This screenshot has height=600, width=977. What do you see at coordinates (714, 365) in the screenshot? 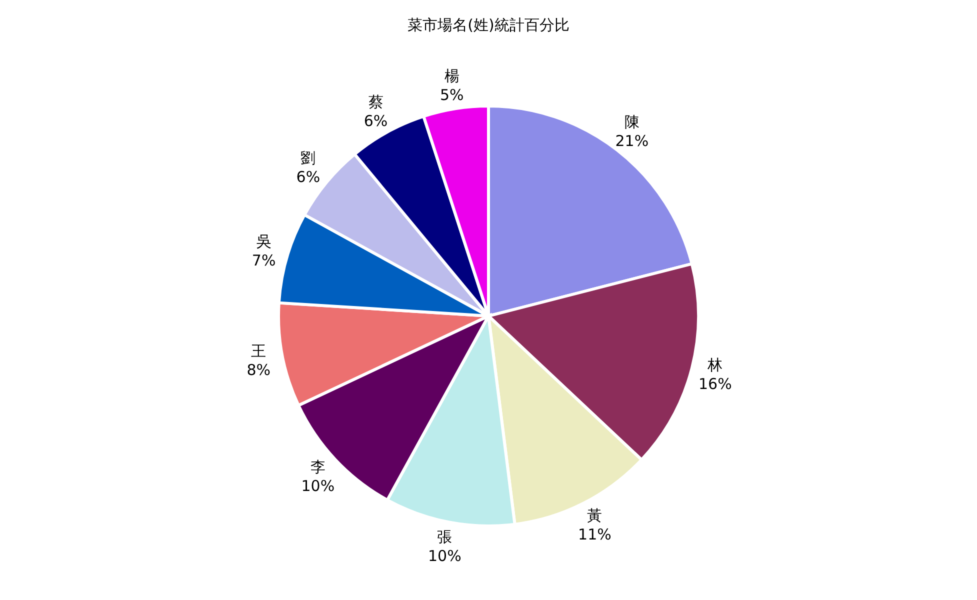
I see `slice-label: 林` at bounding box center [714, 365].